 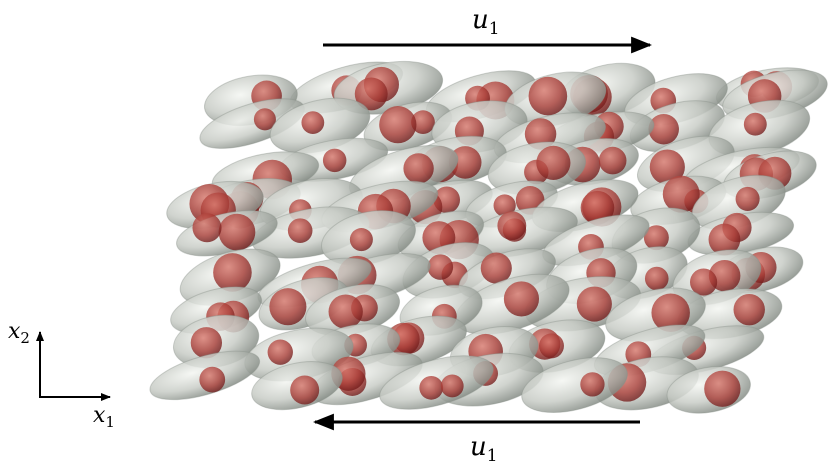 I want to click on axis-label-x2: x2, so click(x=19, y=333).